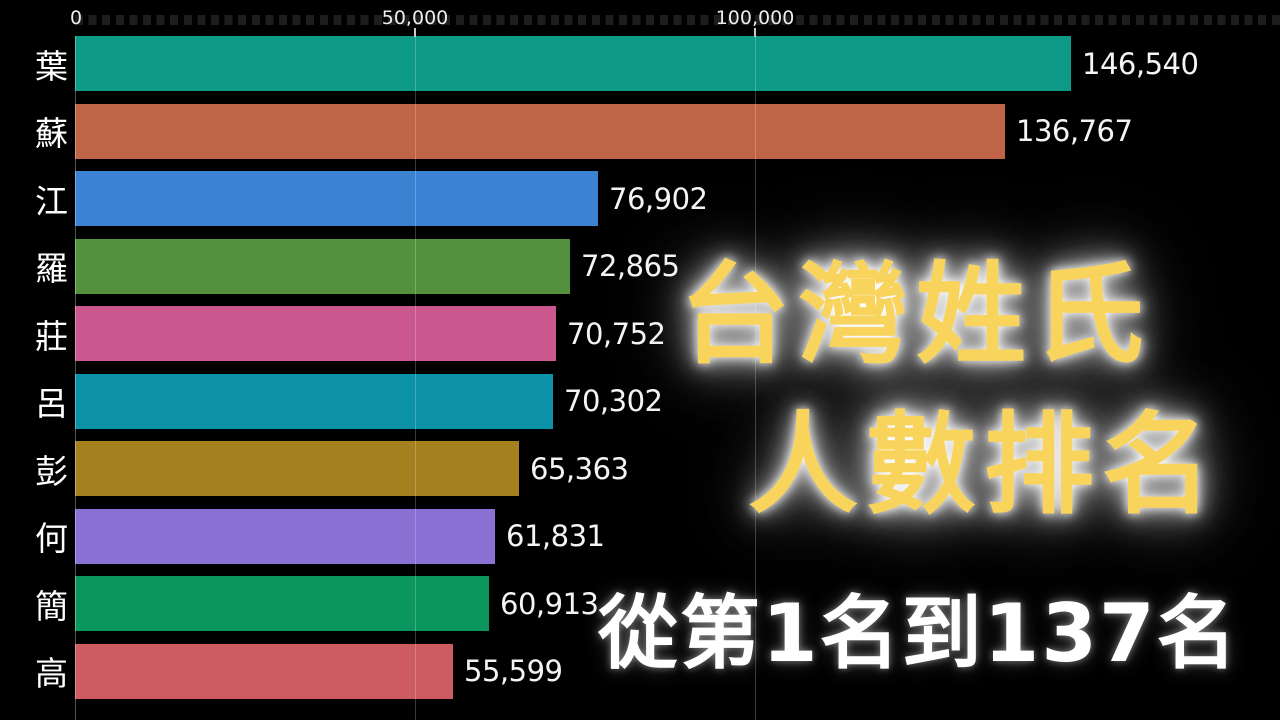 The height and width of the screenshot is (720, 1280). I want to click on category-label: 葉, so click(51, 66).